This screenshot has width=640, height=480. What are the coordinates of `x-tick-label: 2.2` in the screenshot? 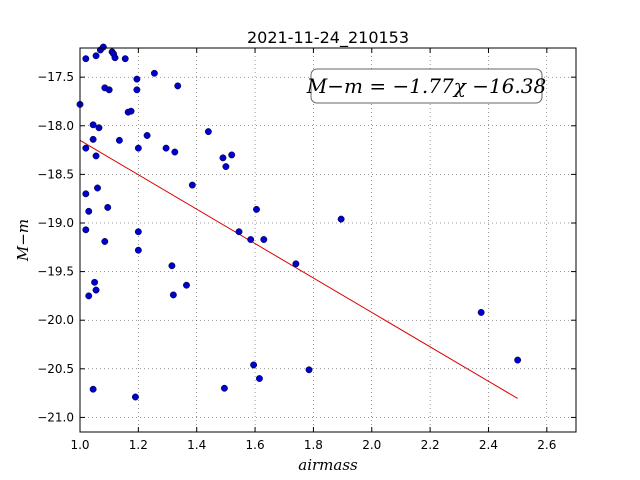 It's located at (430, 445).